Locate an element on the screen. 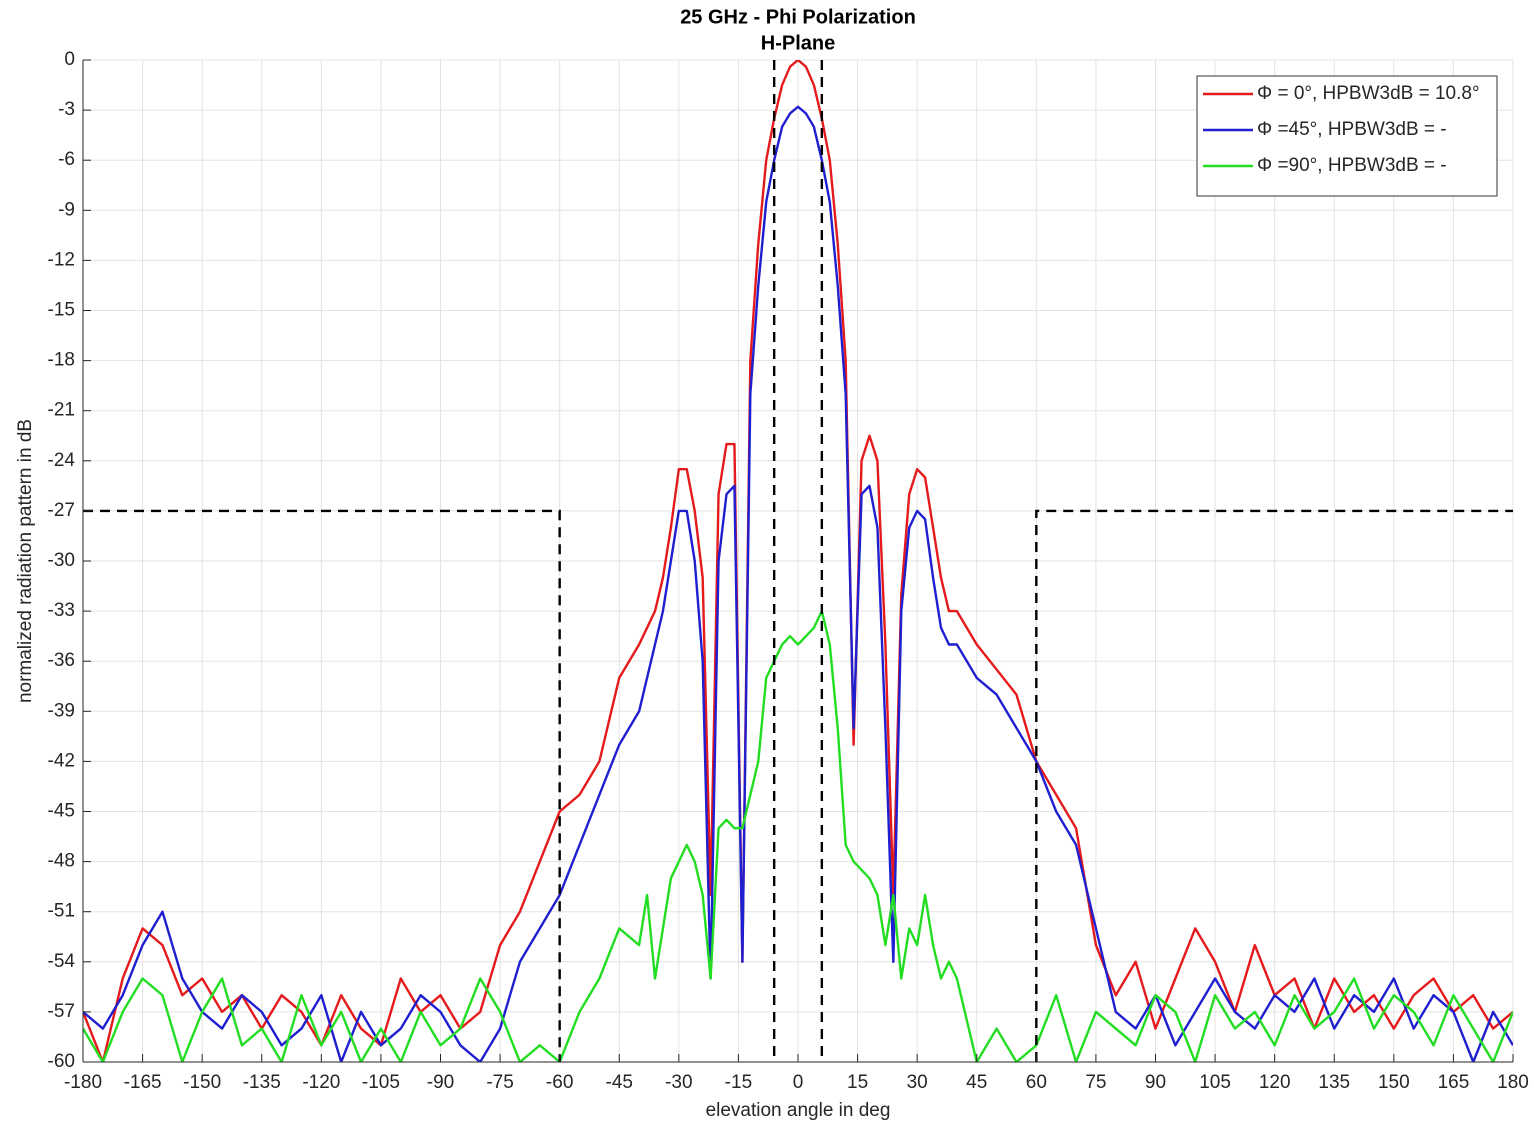  x-tick-label: 165 is located at coordinates (1454, 1082).